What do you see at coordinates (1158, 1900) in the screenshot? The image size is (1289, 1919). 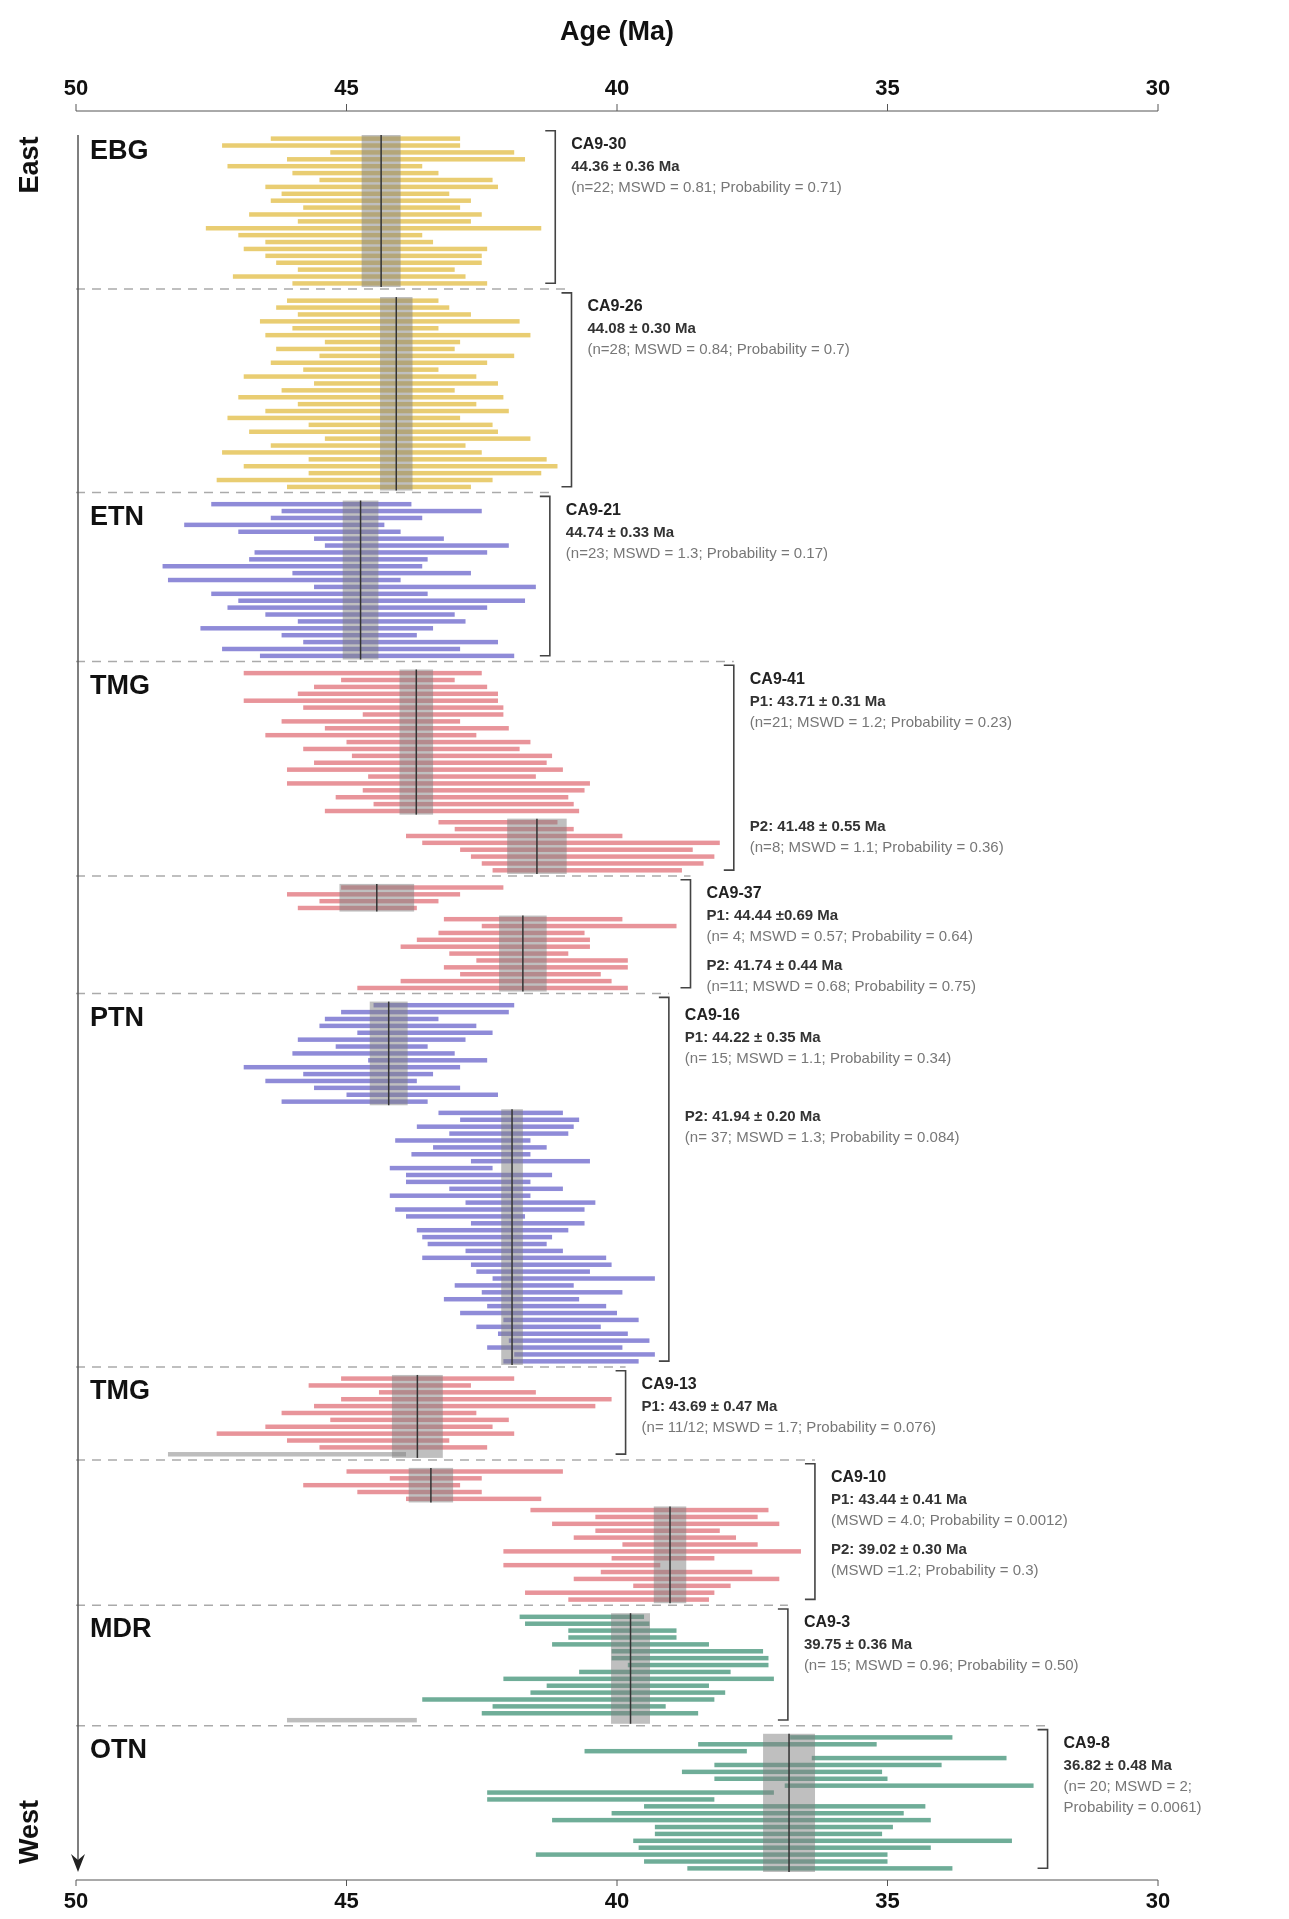 I see `x-tick-label: 30` at bounding box center [1158, 1900].